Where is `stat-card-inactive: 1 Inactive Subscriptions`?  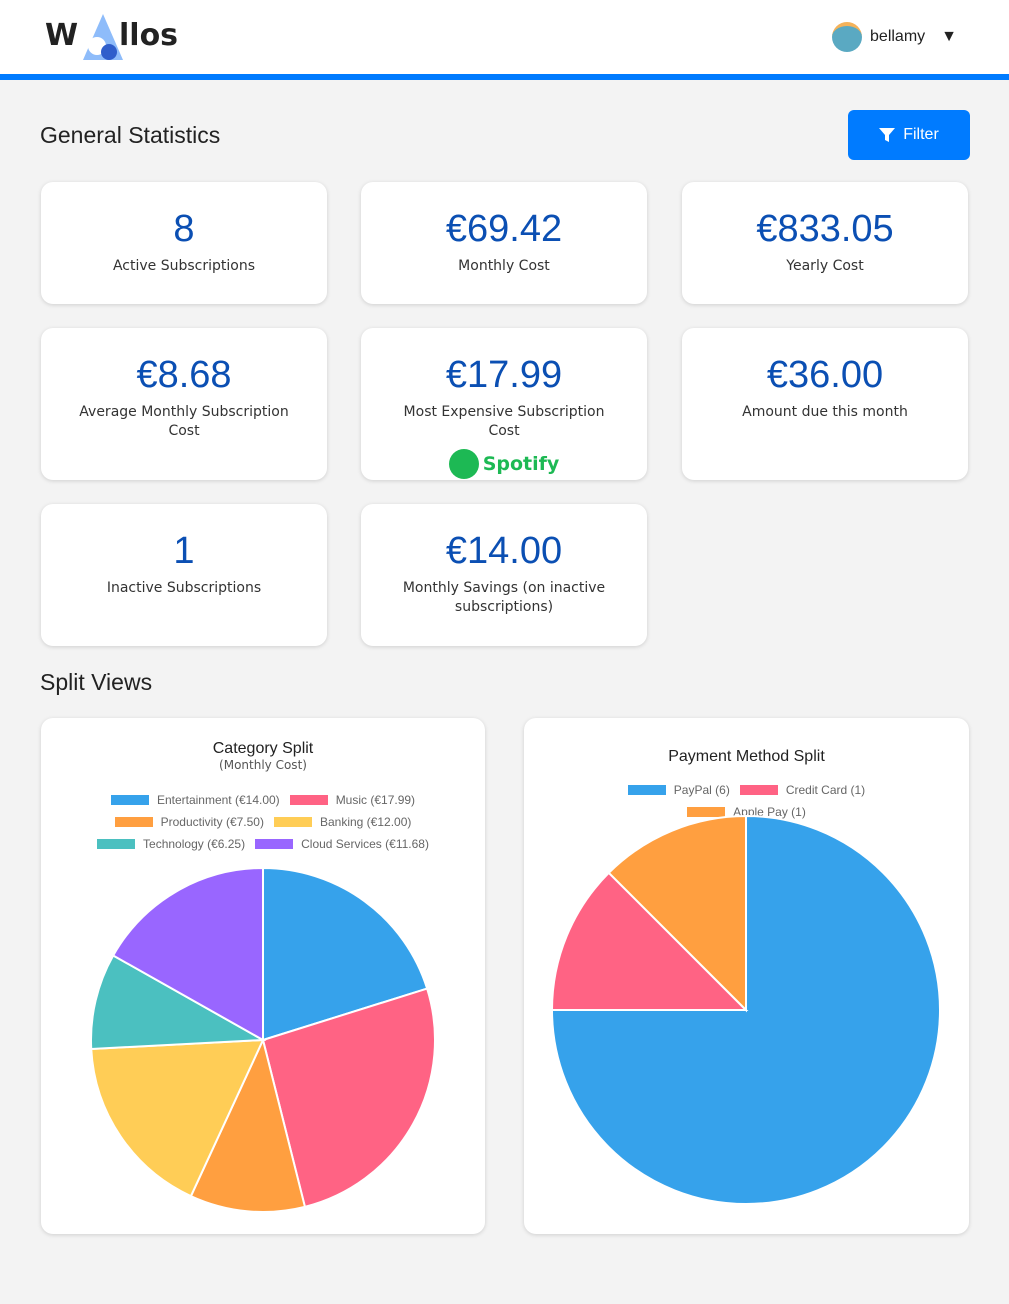 stat-card-inactive: 1 Inactive Subscriptions is located at coordinates (184, 575).